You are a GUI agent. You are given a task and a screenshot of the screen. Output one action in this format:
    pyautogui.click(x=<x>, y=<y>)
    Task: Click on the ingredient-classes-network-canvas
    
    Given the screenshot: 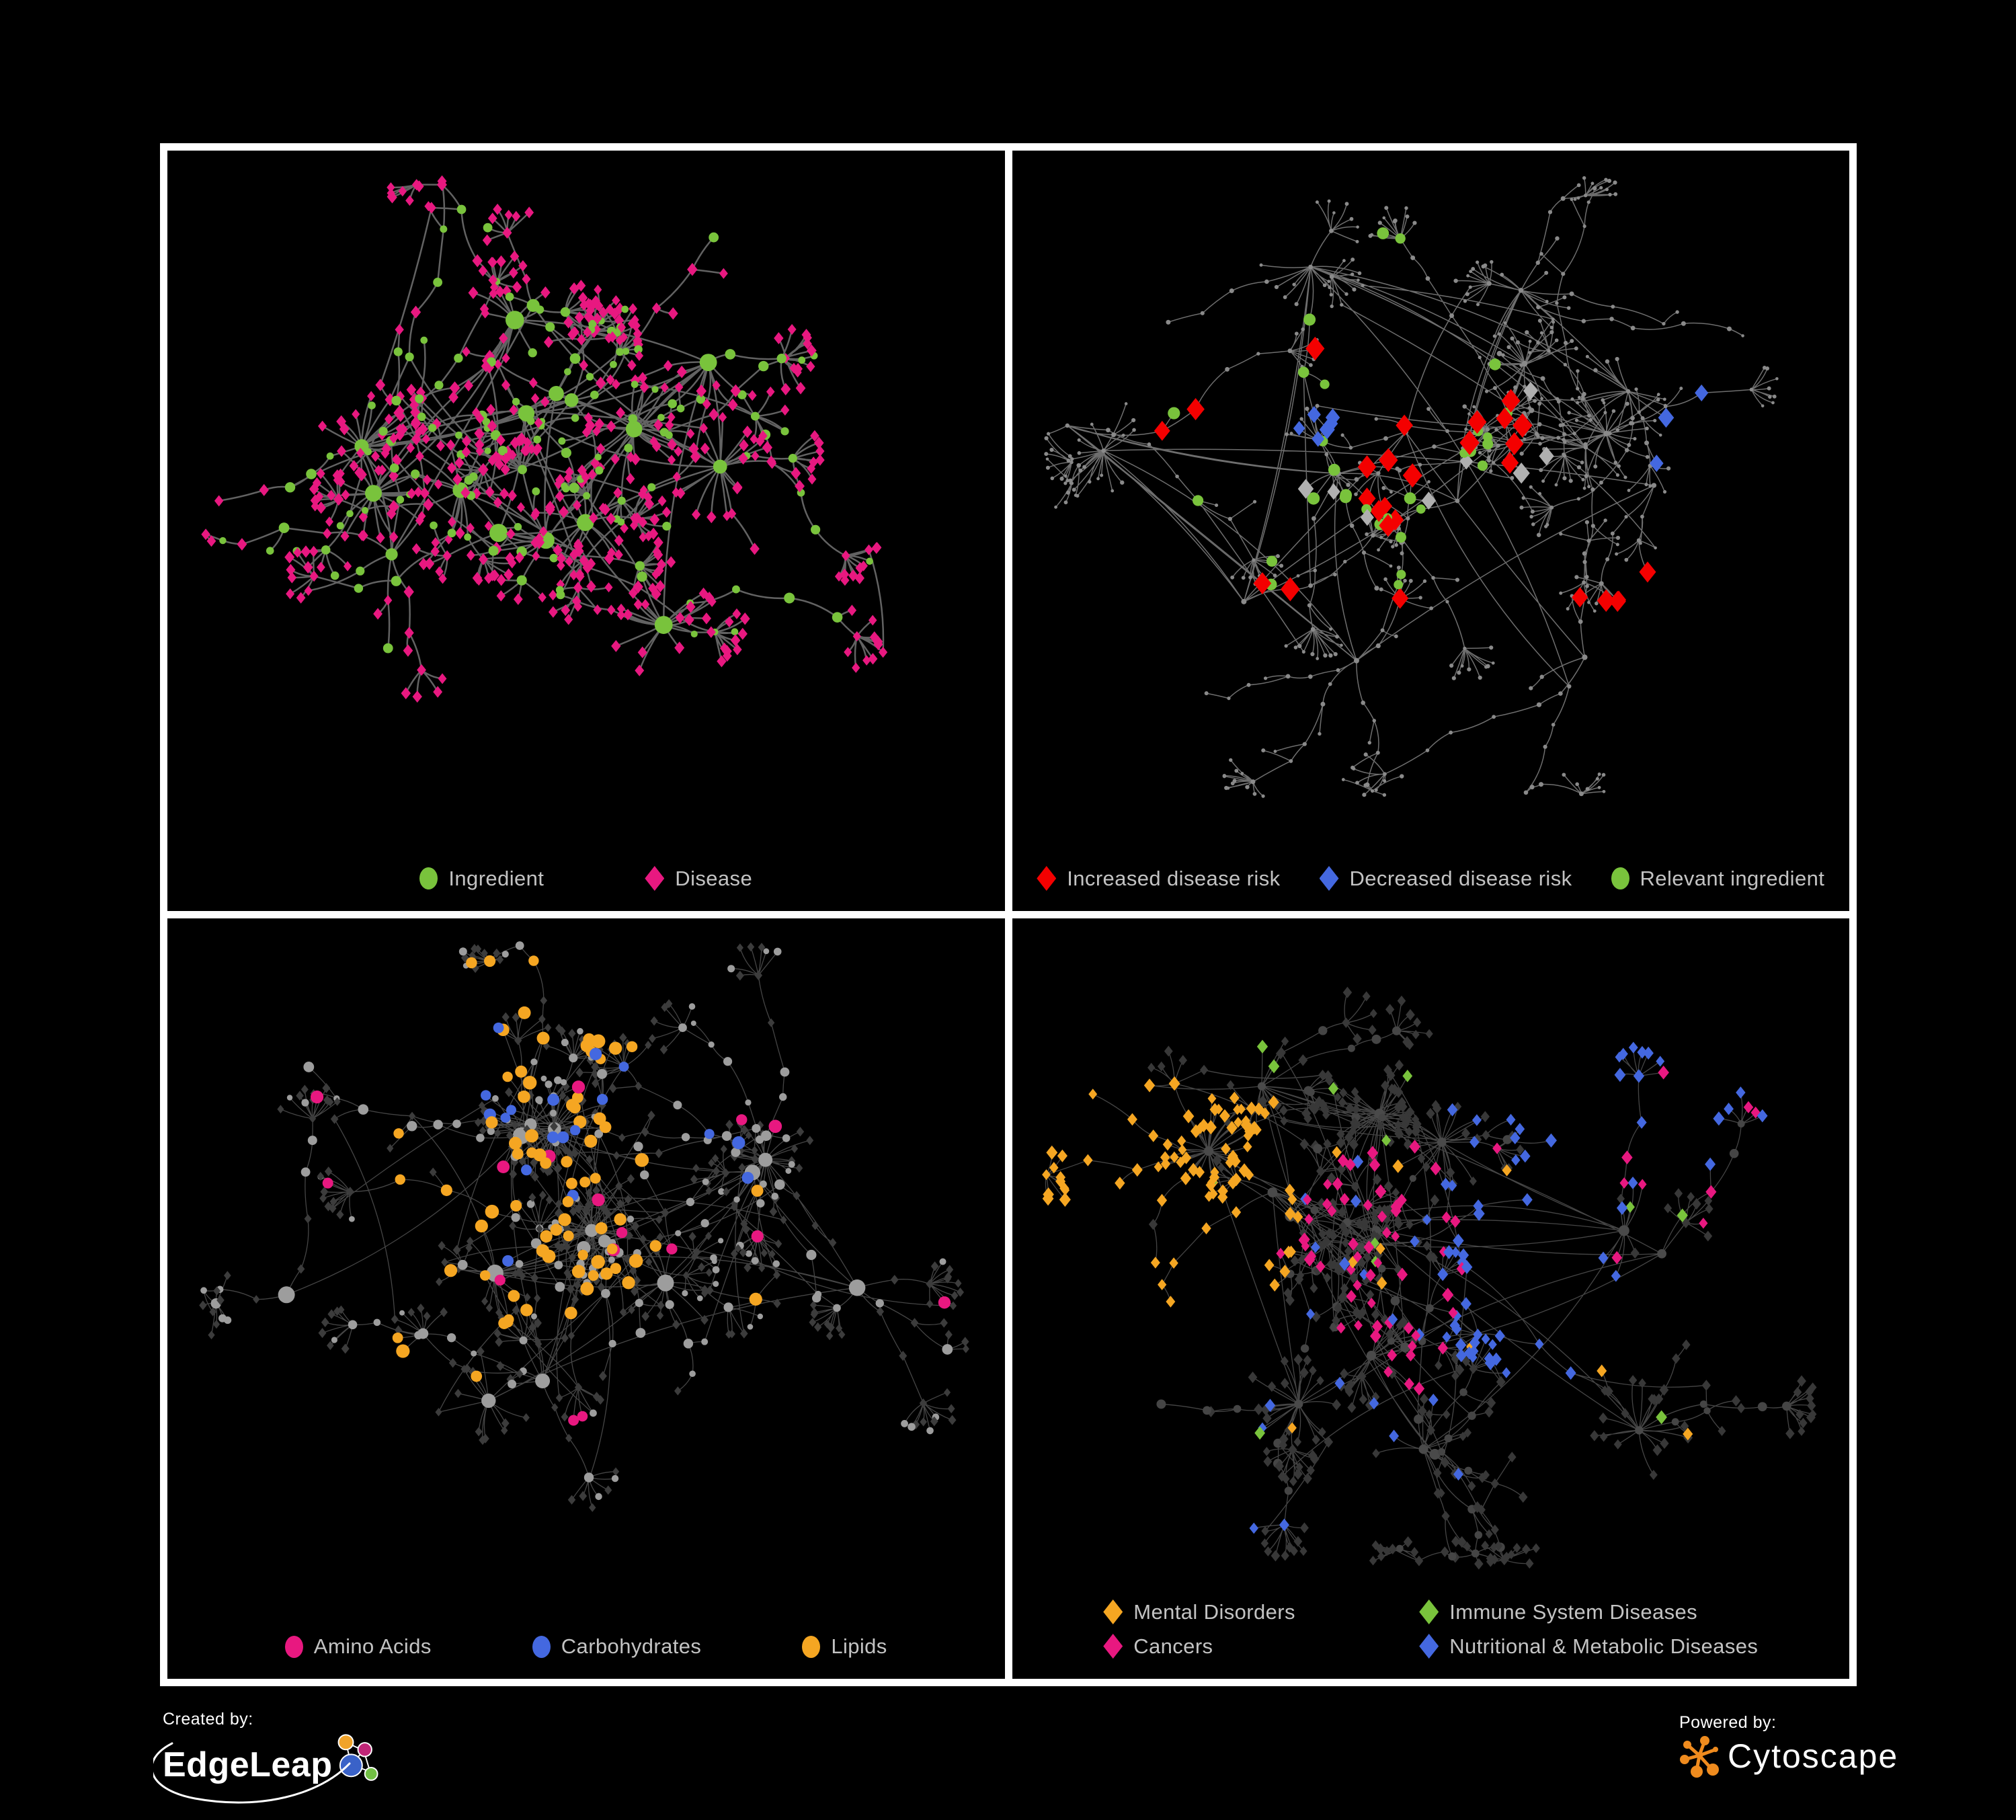 What is the action you would take?
    pyautogui.click(x=584, y=1226)
    